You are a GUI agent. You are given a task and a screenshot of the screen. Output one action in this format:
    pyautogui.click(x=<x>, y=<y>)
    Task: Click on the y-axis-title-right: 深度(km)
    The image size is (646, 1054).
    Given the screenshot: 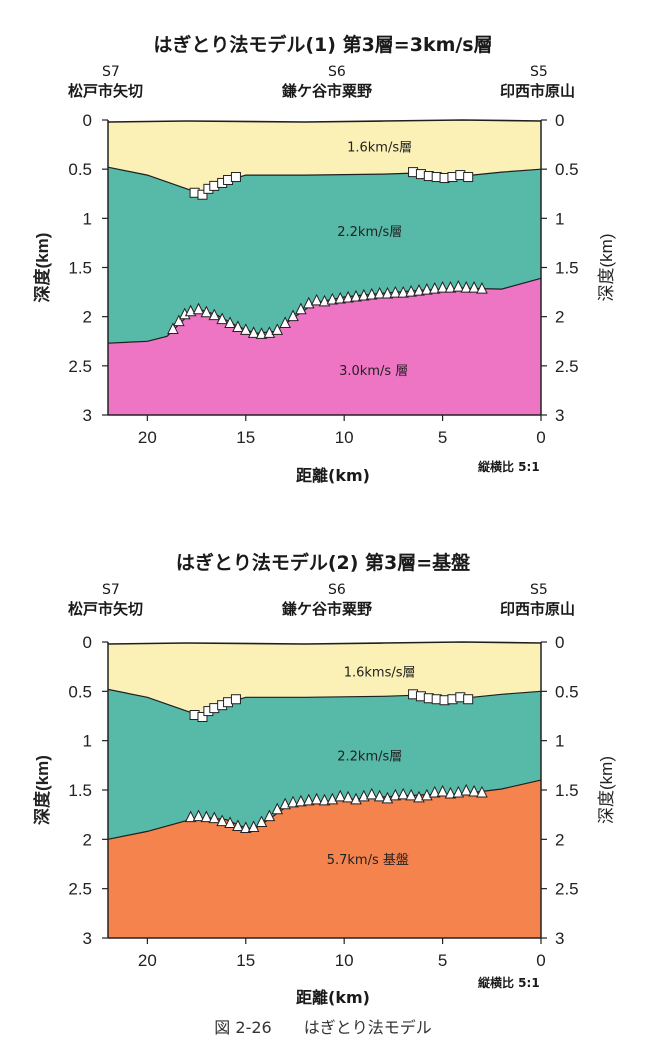 What is the action you would take?
    pyautogui.click(x=606, y=790)
    